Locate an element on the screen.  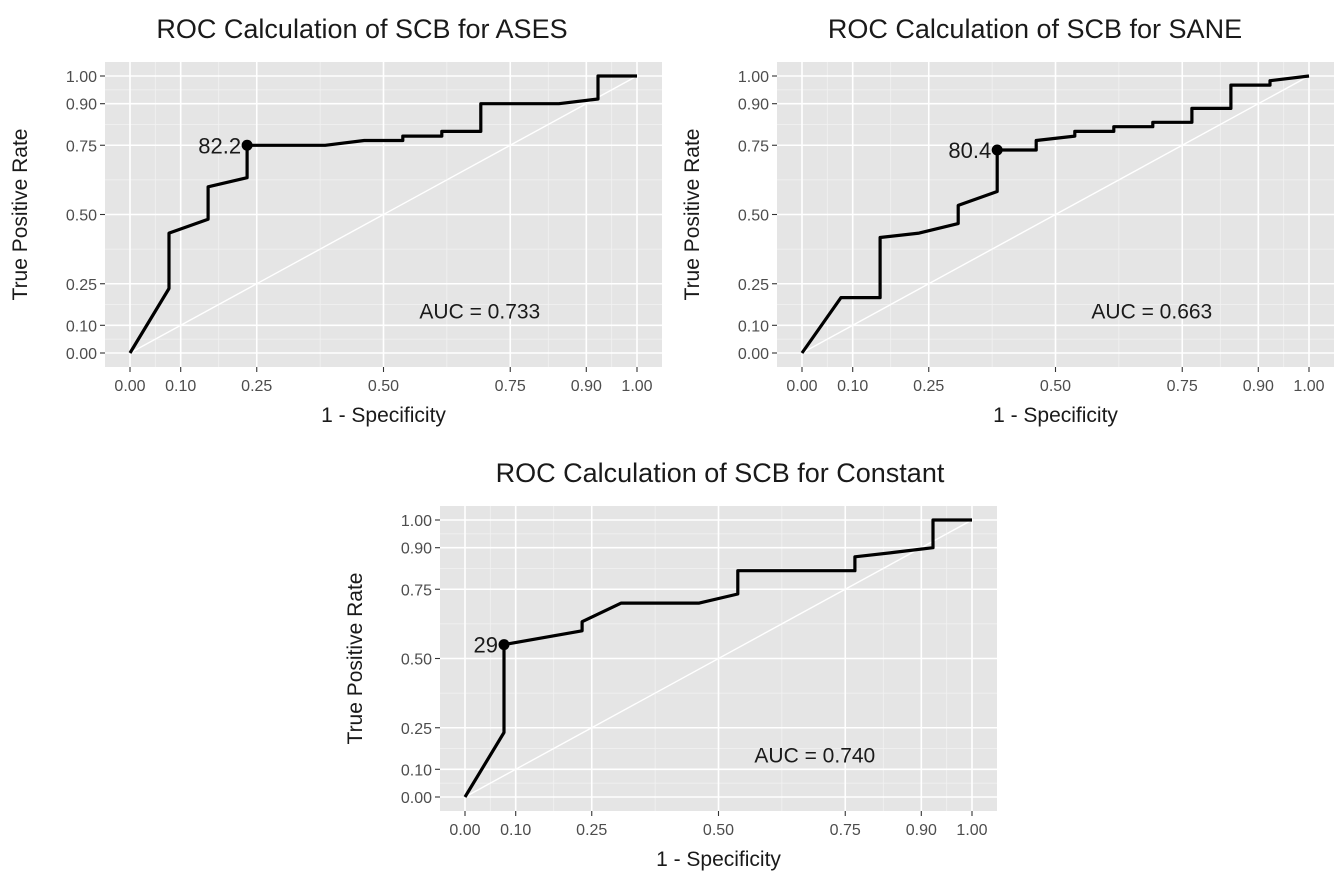
auc-annotation: AUC = 0.733 is located at coordinates (479, 311).